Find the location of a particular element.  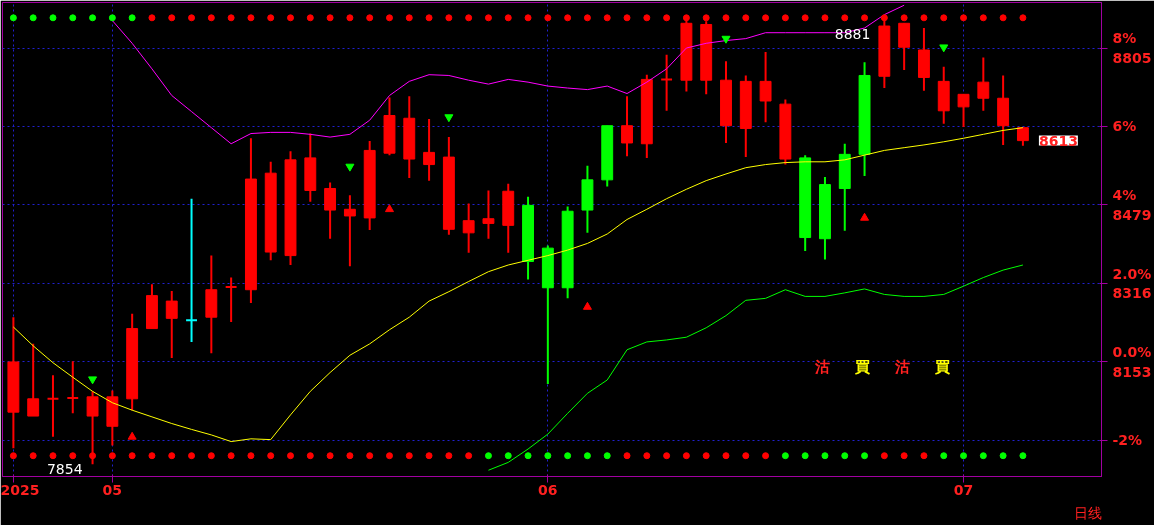

x-tick-label: 2025 is located at coordinates (20, 489).